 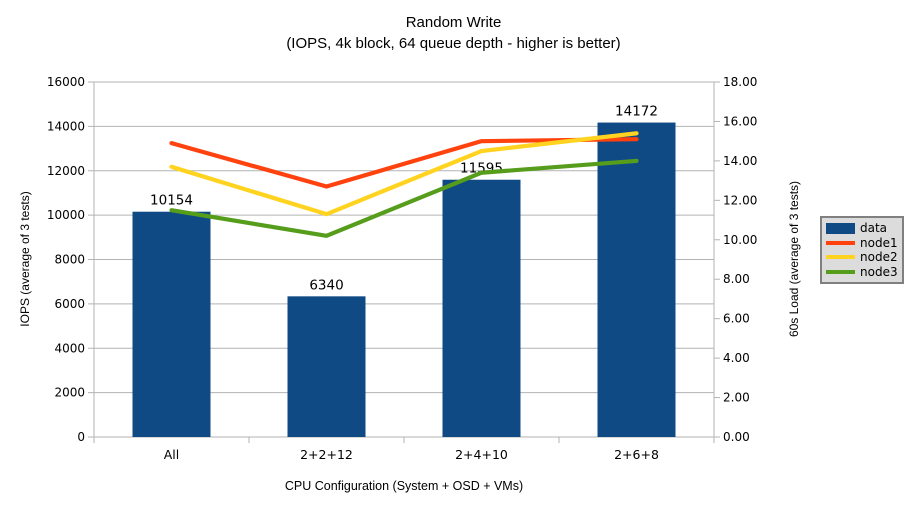 What do you see at coordinates (840, 228) in the screenshot?
I see `legend-box-swatch` at bounding box center [840, 228].